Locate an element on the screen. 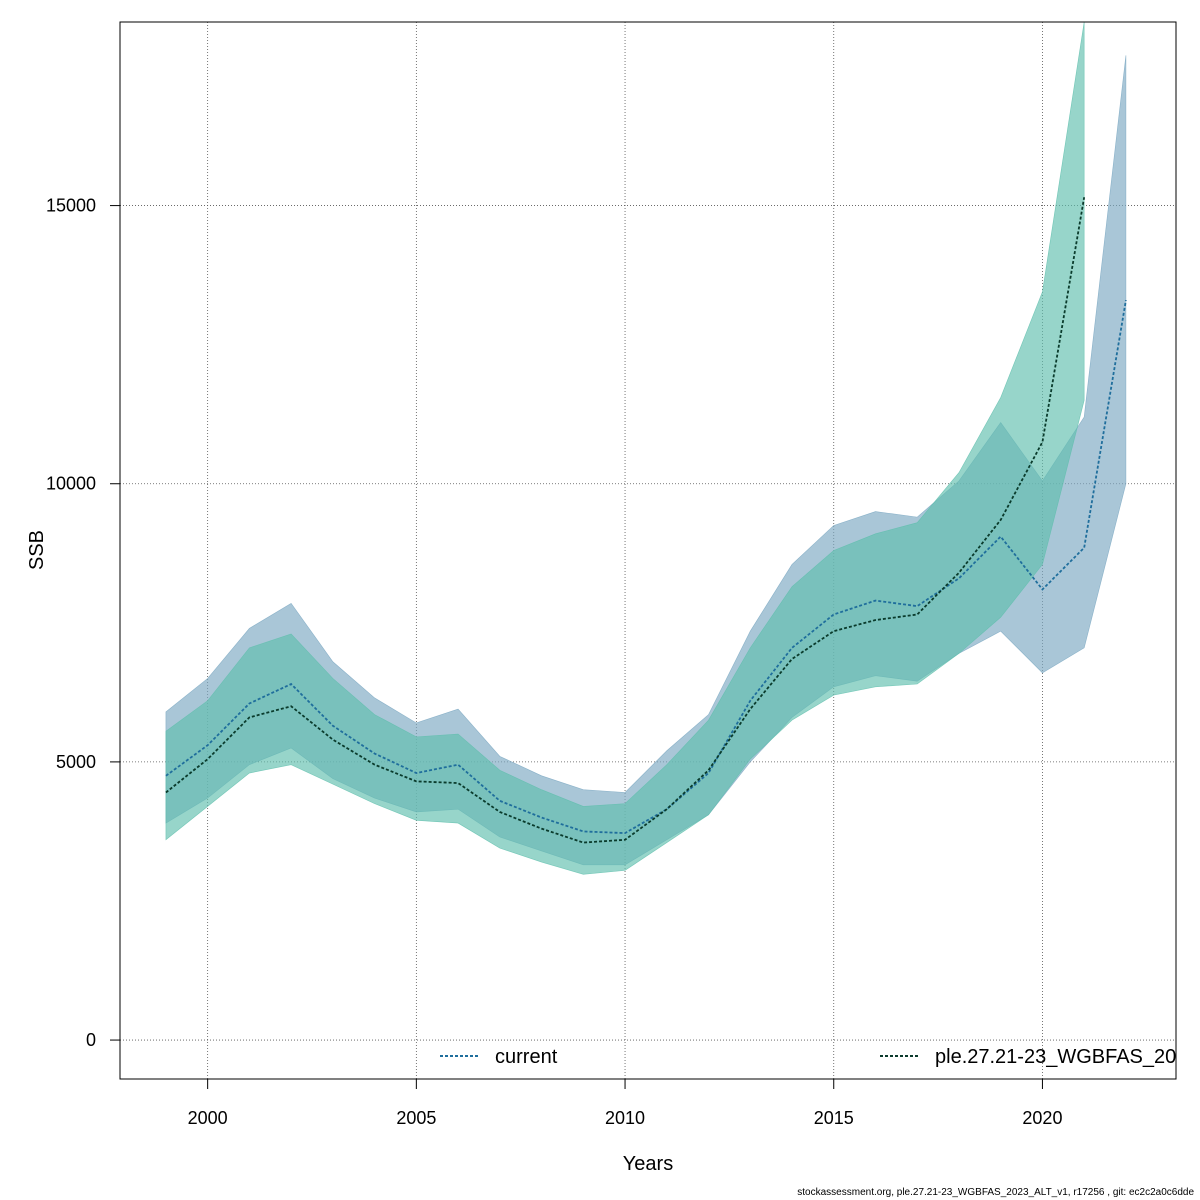 This screenshot has height=1200, width=1200. x-tick-label-2015: 2015 is located at coordinates (834, 1118).